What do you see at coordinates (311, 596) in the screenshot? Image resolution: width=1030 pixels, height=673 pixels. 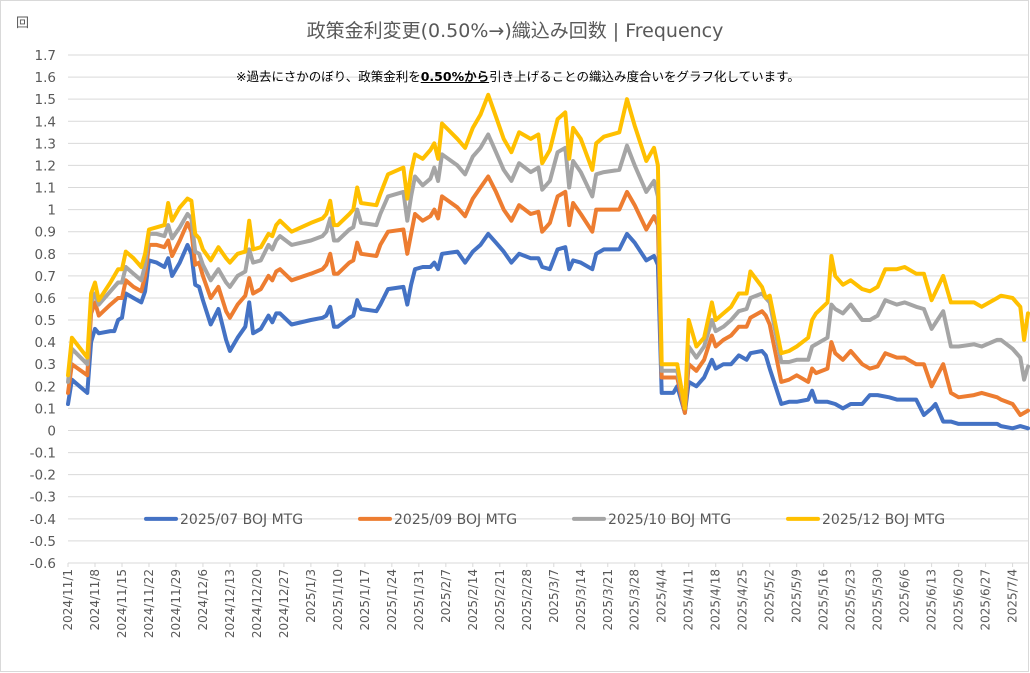 I see `x-tick-label: 2025/1/3` at bounding box center [311, 596].